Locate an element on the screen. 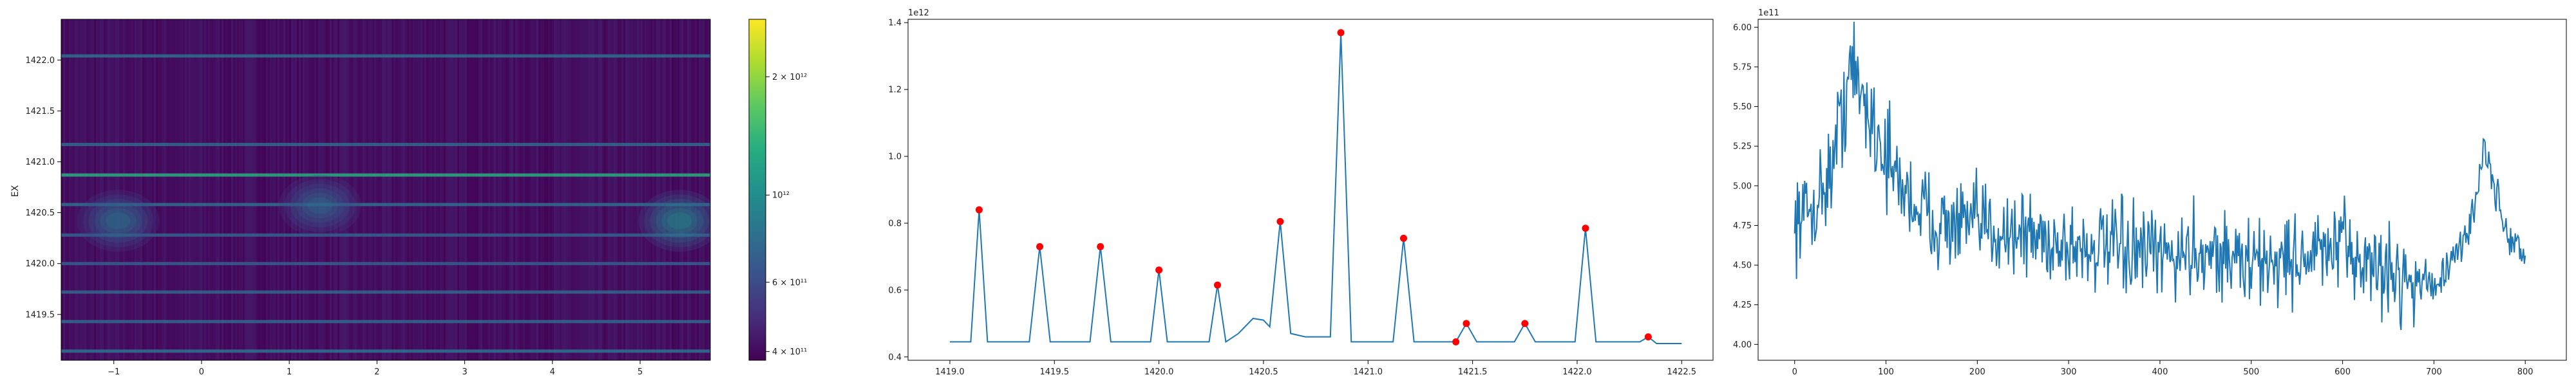 Image resolution: width=2576 pixels, height=386 pixels. trace-y-tick-label: 4.50 is located at coordinates (1742, 266).